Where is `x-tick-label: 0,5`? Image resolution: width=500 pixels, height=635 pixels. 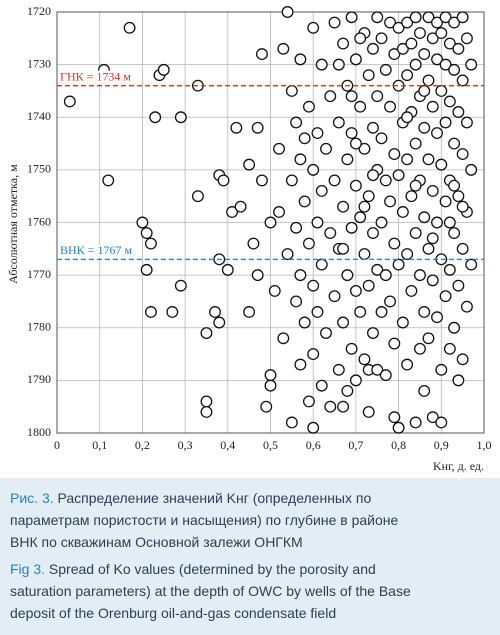
x-tick-label: 0,5 is located at coordinates (270, 445).